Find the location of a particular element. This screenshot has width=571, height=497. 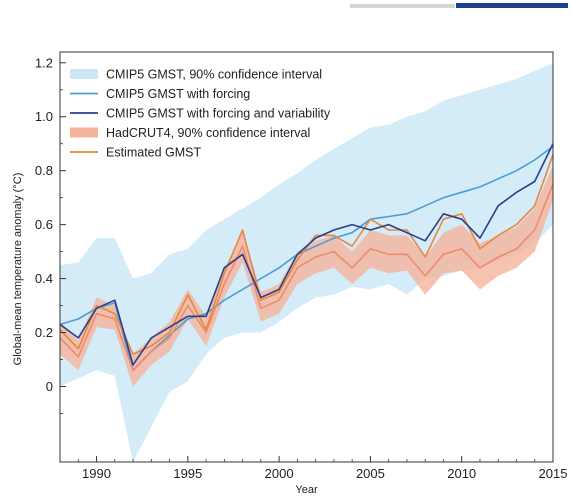

x-tick-label: 1995 is located at coordinates (187, 473).